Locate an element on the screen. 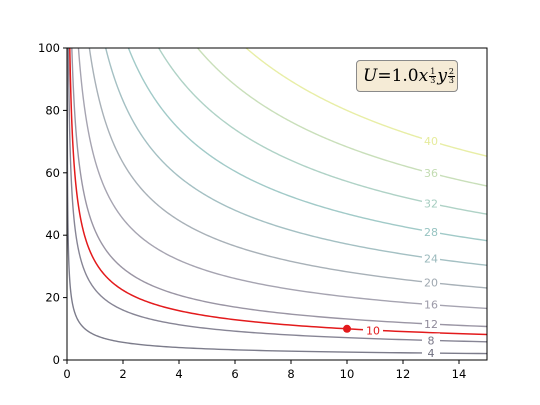 This screenshot has width=540, height=405. x-tick-label: 8 is located at coordinates (290, 374).